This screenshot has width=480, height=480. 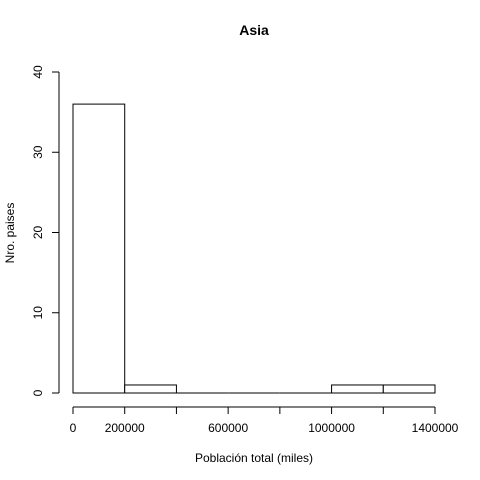 What do you see at coordinates (331, 428) in the screenshot?
I see `x-tick-label: 1000000` at bounding box center [331, 428].